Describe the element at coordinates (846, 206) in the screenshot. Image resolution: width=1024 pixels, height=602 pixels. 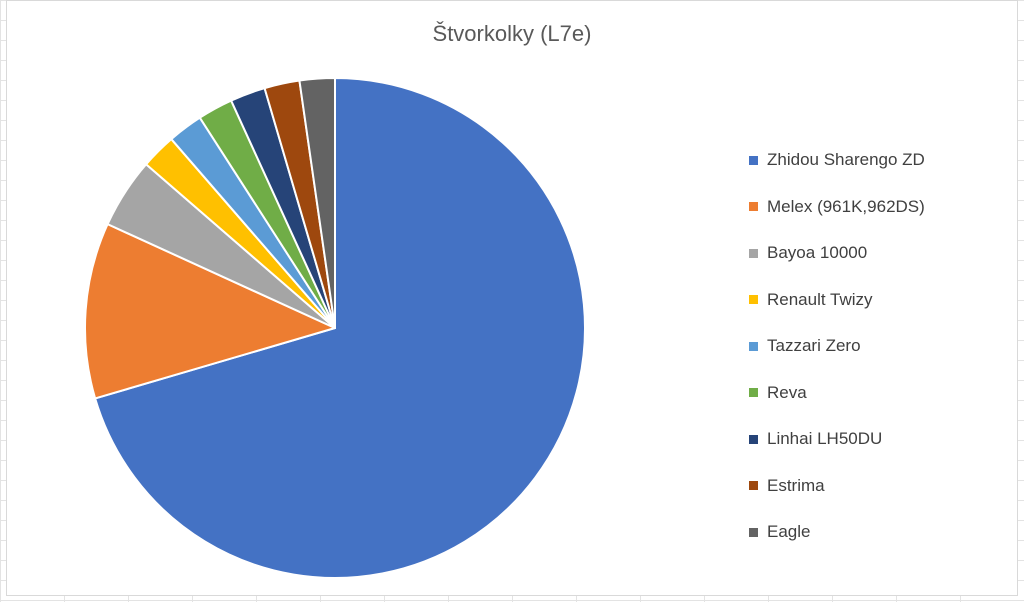
I see `legend-label: Melex (961K,962DS)` at that location.